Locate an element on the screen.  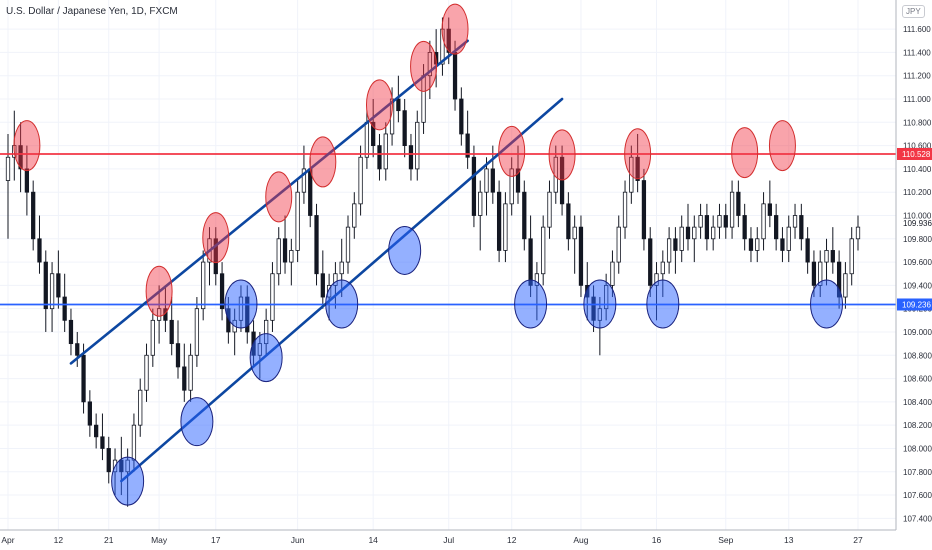
y-tick-label: 108.400 is located at coordinates (917, 402).